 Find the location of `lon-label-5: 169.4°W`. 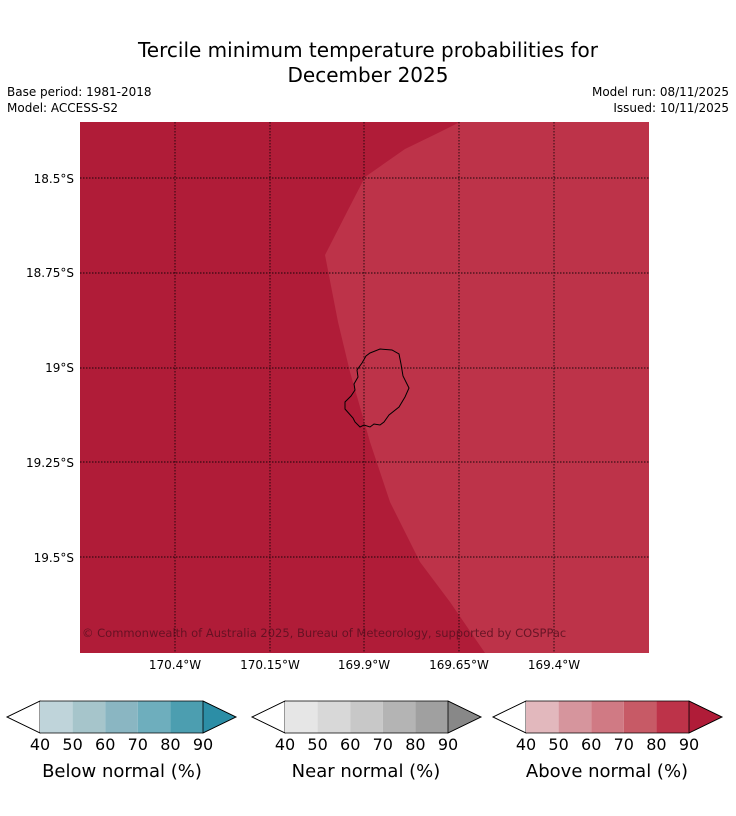

lon-label-5: 169.4°W is located at coordinates (554, 665).